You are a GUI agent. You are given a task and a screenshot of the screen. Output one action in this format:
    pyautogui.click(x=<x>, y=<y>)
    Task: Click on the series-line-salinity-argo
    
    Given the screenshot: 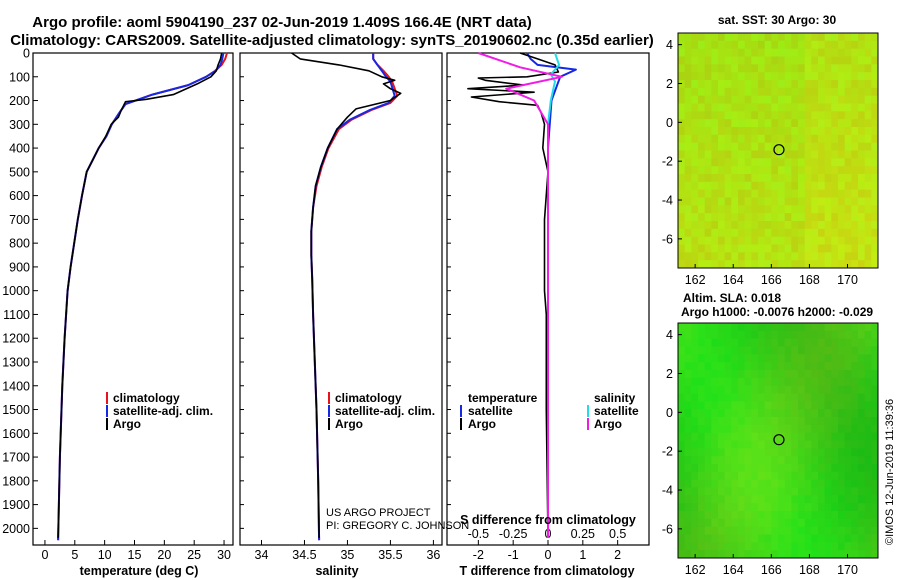 What is the action you would take?
    pyautogui.click(x=520, y=295)
    